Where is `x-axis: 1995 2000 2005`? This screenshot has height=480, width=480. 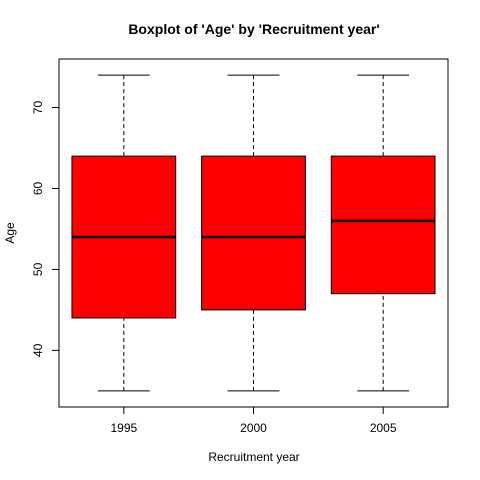 x-axis: 1995 2000 2005 is located at coordinates (253, 420).